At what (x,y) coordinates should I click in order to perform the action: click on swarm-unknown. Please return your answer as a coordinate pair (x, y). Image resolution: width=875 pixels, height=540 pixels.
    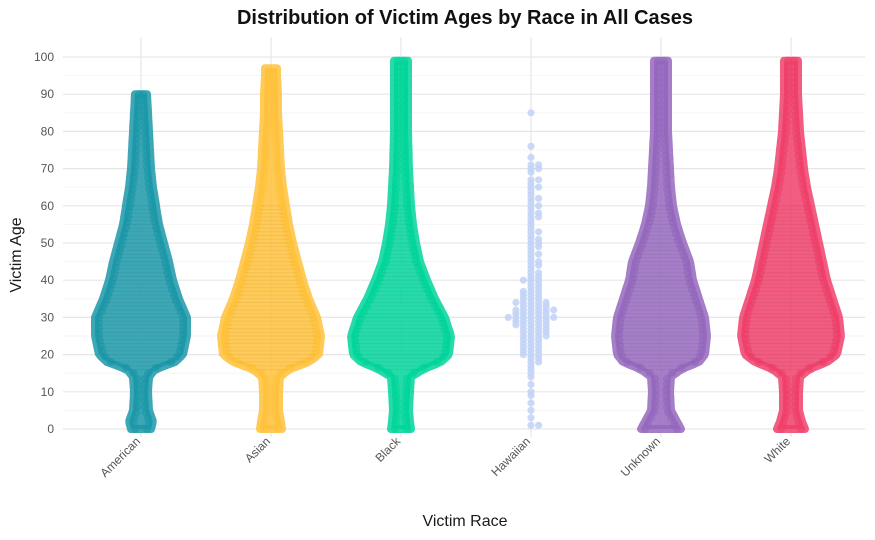
    Looking at the image, I should click on (661, 244).